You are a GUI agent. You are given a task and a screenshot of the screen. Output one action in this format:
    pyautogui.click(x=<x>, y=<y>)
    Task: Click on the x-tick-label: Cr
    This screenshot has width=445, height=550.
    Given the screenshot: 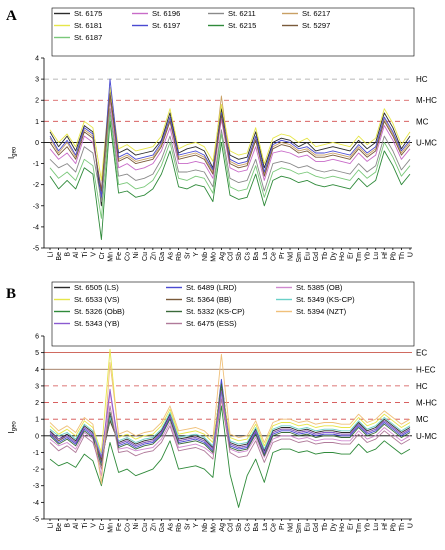 What is the action you would take?
    pyautogui.click(x=102, y=255)
    